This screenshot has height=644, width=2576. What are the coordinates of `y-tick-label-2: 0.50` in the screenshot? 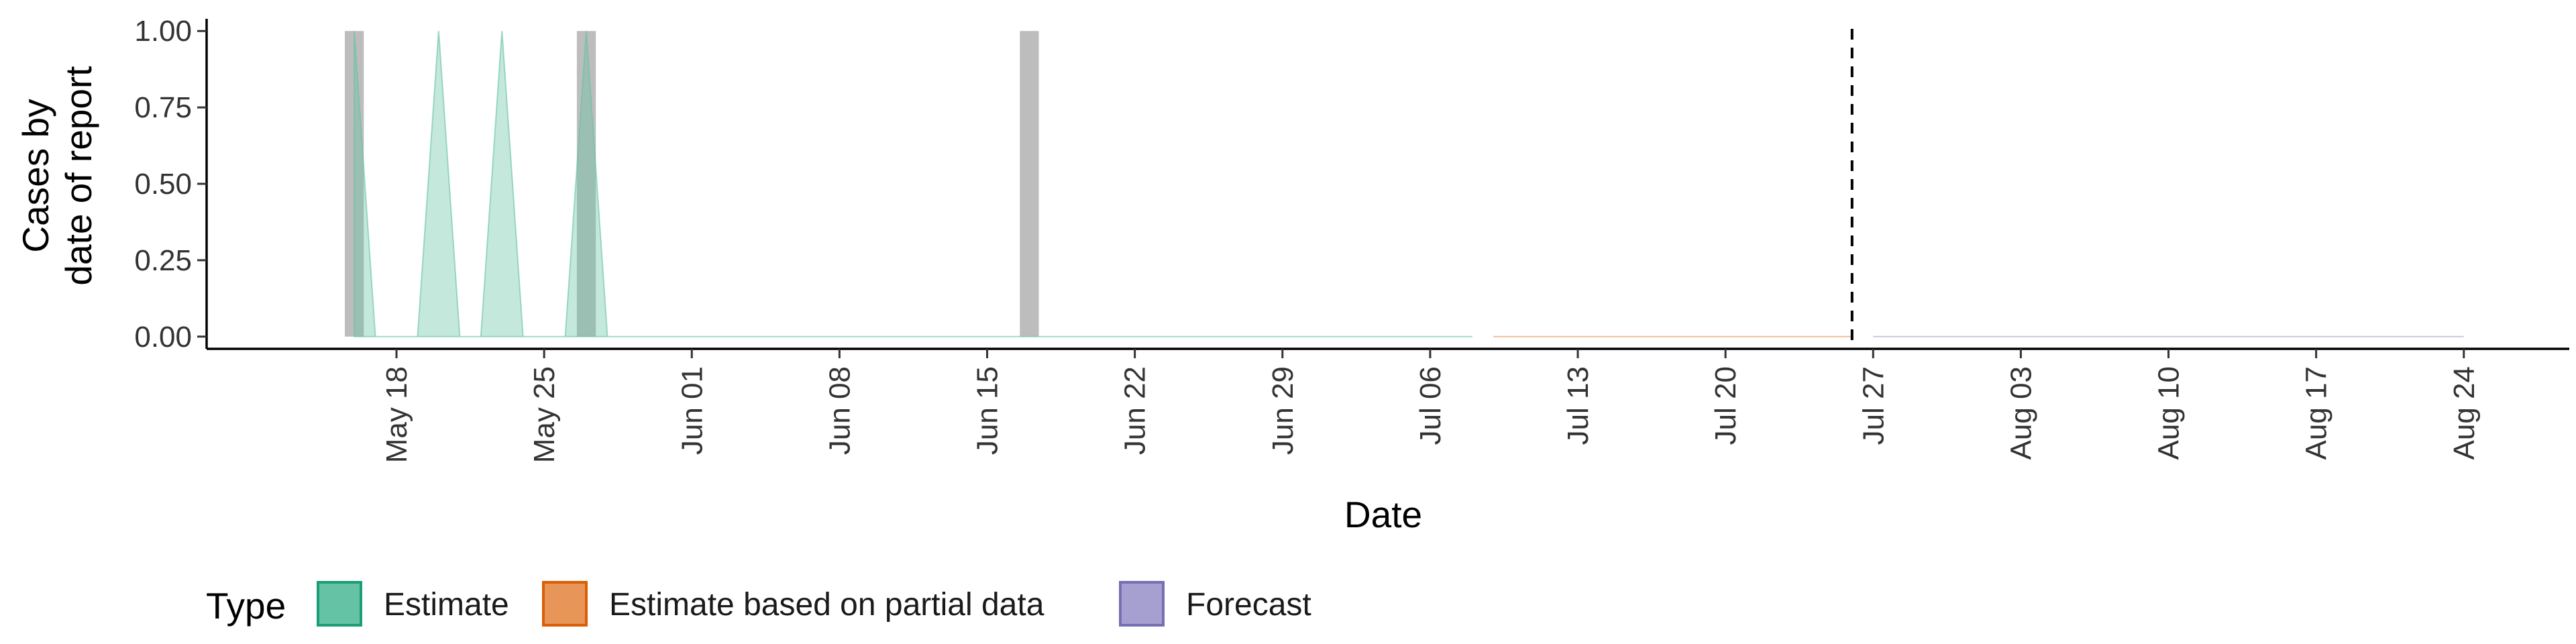 It's located at (163, 184).